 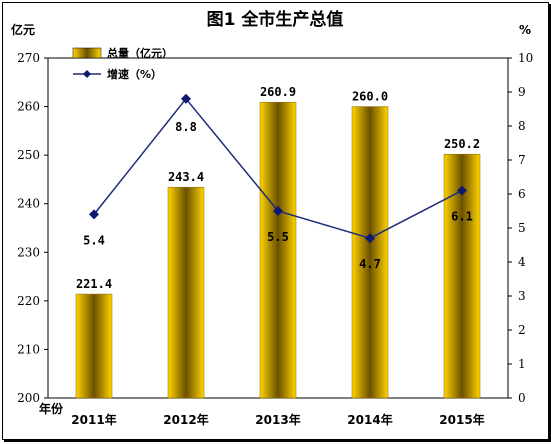 I want to click on left-tick-label: 200, so click(x=28, y=398).